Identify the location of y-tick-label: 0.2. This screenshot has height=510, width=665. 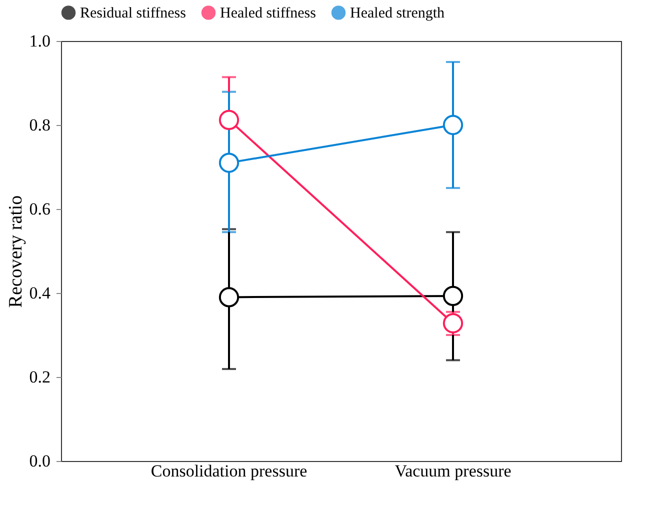
(39, 377).